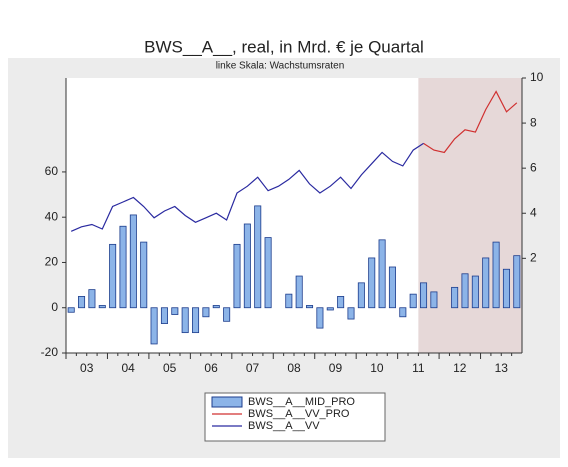 This screenshot has height=467, width=568. What do you see at coordinates (533, 122) in the screenshot?
I see `y2-tick-label: 8` at bounding box center [533, 122].